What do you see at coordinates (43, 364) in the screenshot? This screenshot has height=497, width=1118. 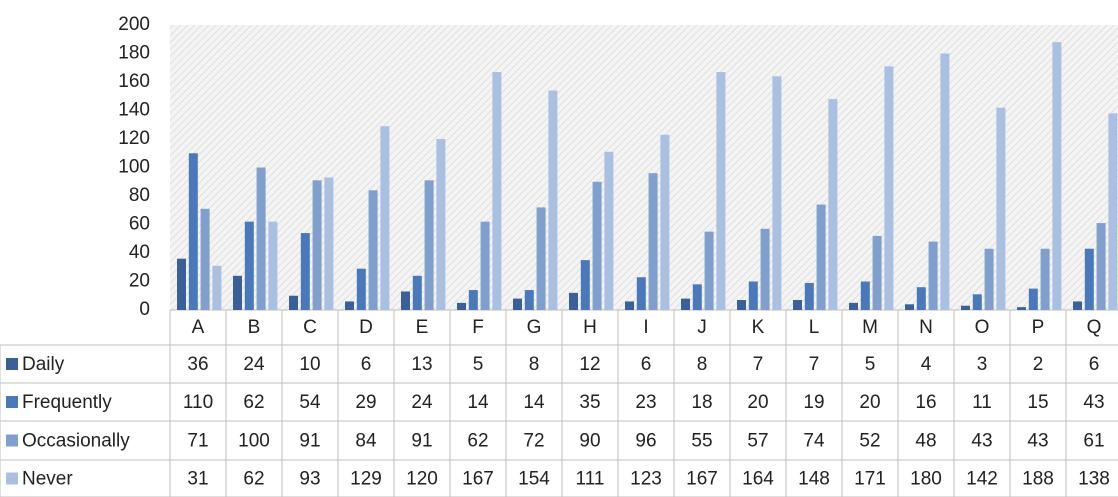 I see `legend-label: Daily` at bounding box center [43, 364].